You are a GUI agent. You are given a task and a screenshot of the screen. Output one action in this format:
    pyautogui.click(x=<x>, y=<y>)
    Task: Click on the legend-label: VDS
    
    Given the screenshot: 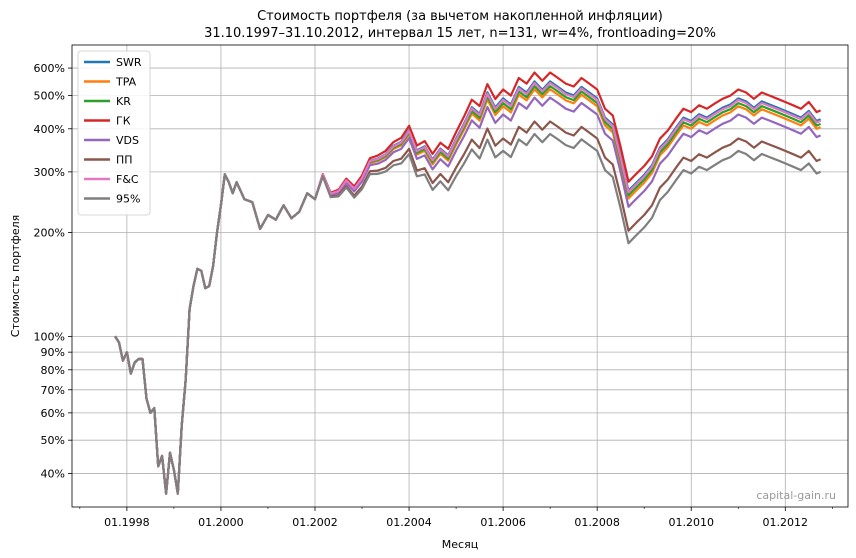 What is the action you would take?
    pyautogui.click(x=127, y=140)
    